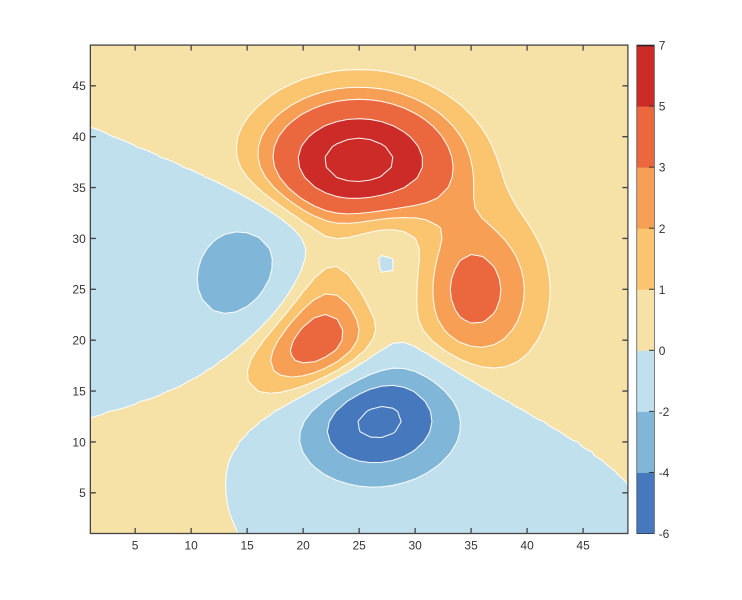 This screenshot has width=742, height=600. Describe the element at coordinates (664, 473) in the screenshot. I see `svg-text: -4` at that location.